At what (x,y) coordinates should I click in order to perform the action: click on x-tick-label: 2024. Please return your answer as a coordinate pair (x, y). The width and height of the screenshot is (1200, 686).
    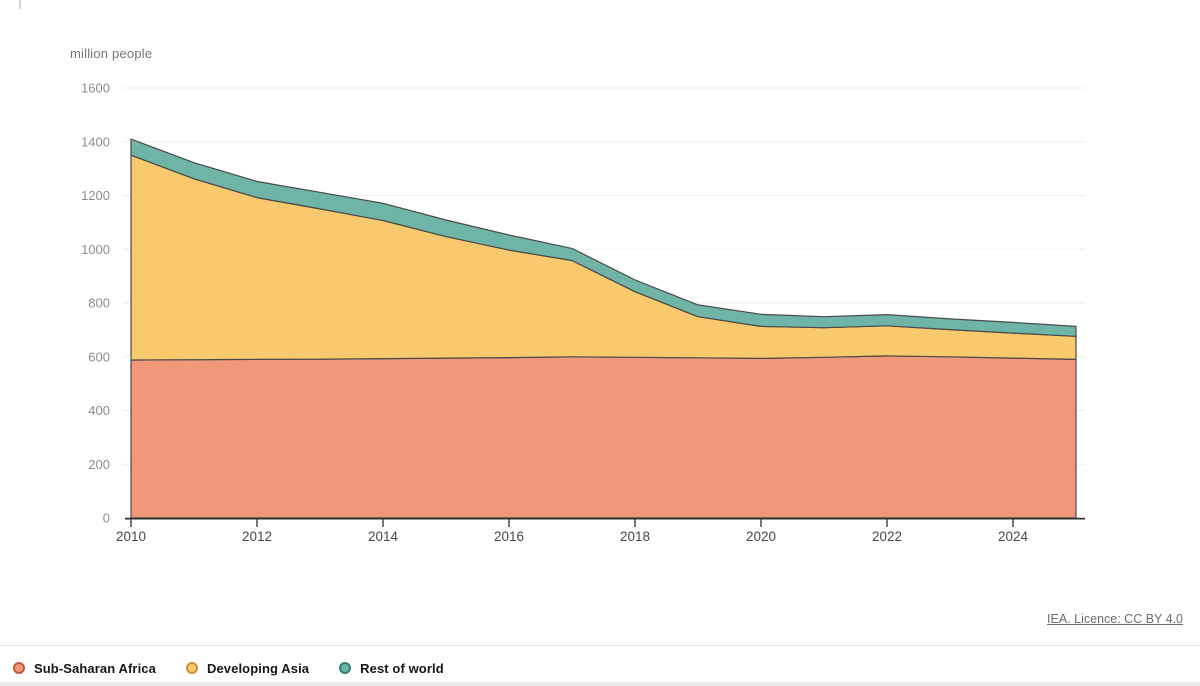
    Looking at the image, I should click on (1013, 536).